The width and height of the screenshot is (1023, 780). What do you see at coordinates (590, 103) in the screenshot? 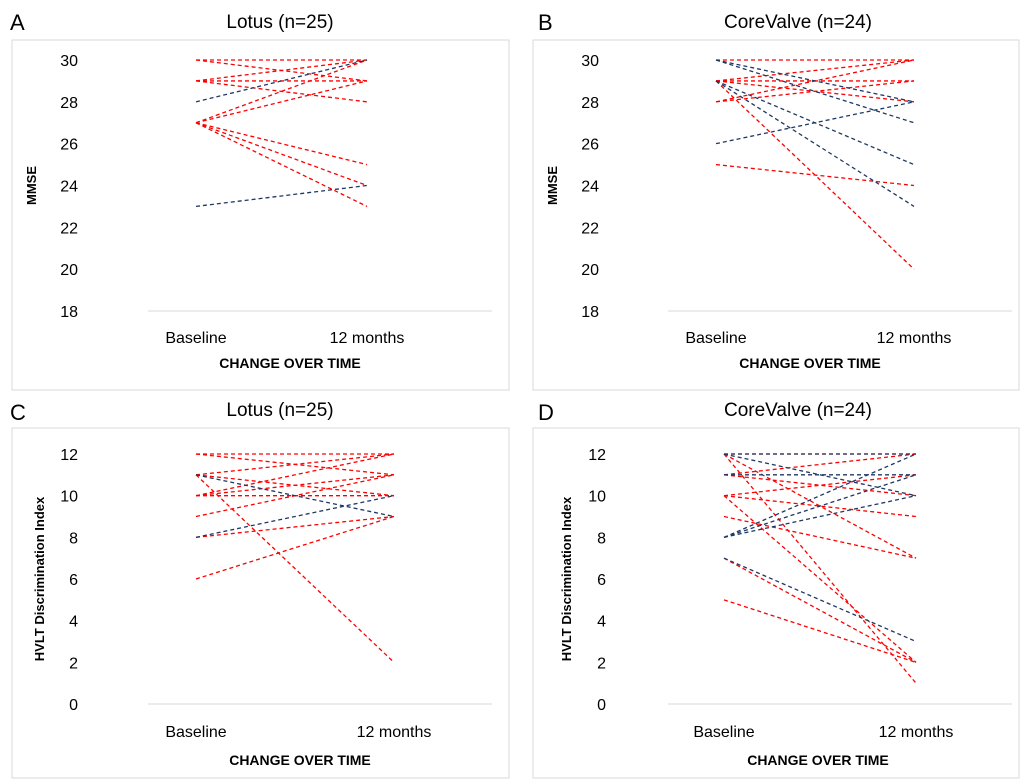
I see `panel-b-y-tick-label: 28` at bounding box center [590, 103].